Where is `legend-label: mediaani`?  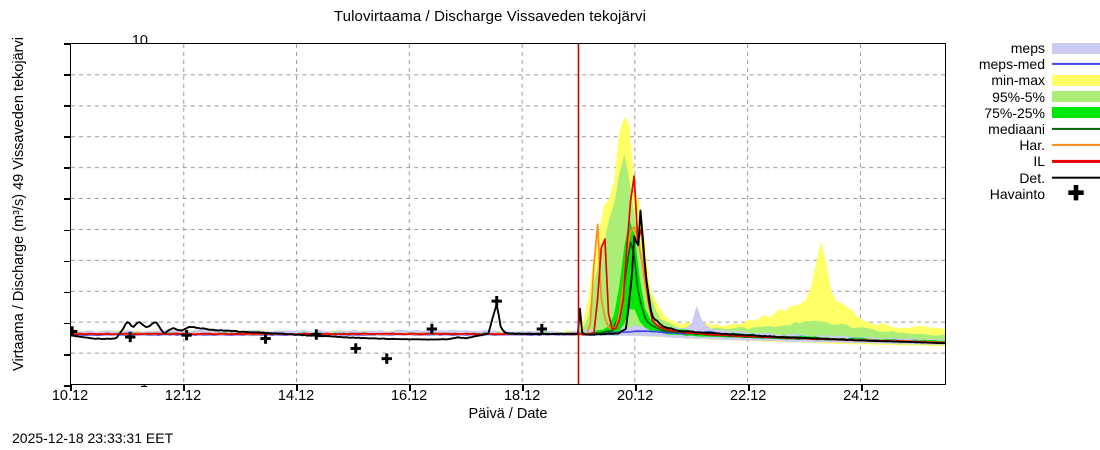
legend-label: mediaani is located at coordinates (1016, 129).